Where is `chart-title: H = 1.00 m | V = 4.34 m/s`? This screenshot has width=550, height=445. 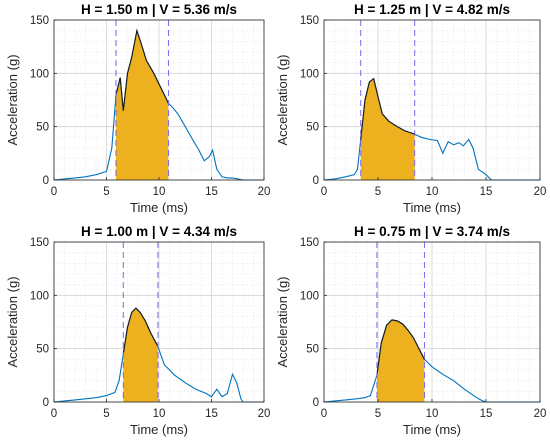
chart-title: H = 1.00 m | V = 4.34 m/s is located at coordinates (159, 231).